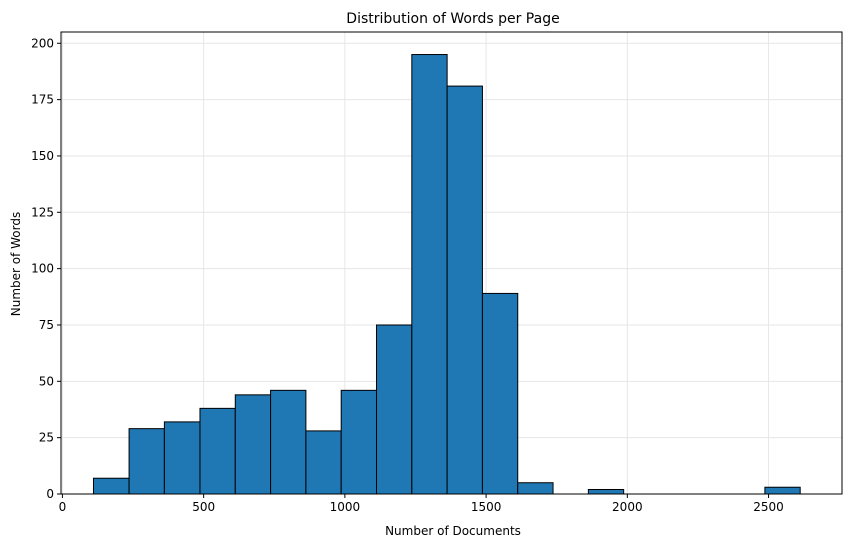 The image size is (850, 547). What do you see at coordinates (42, 269) in the screenshot?
I see `y-tick-label: 100` at bounding box center [42, 269].